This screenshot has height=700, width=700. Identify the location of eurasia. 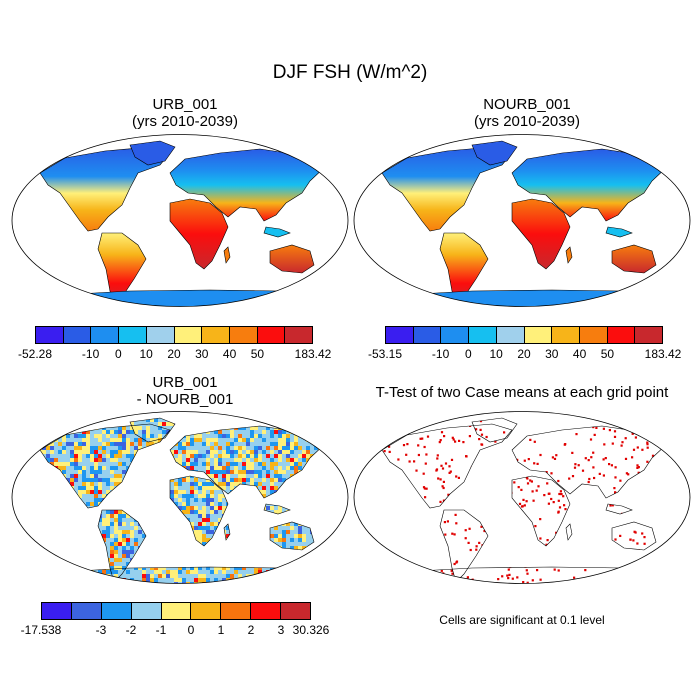
(589, 185).